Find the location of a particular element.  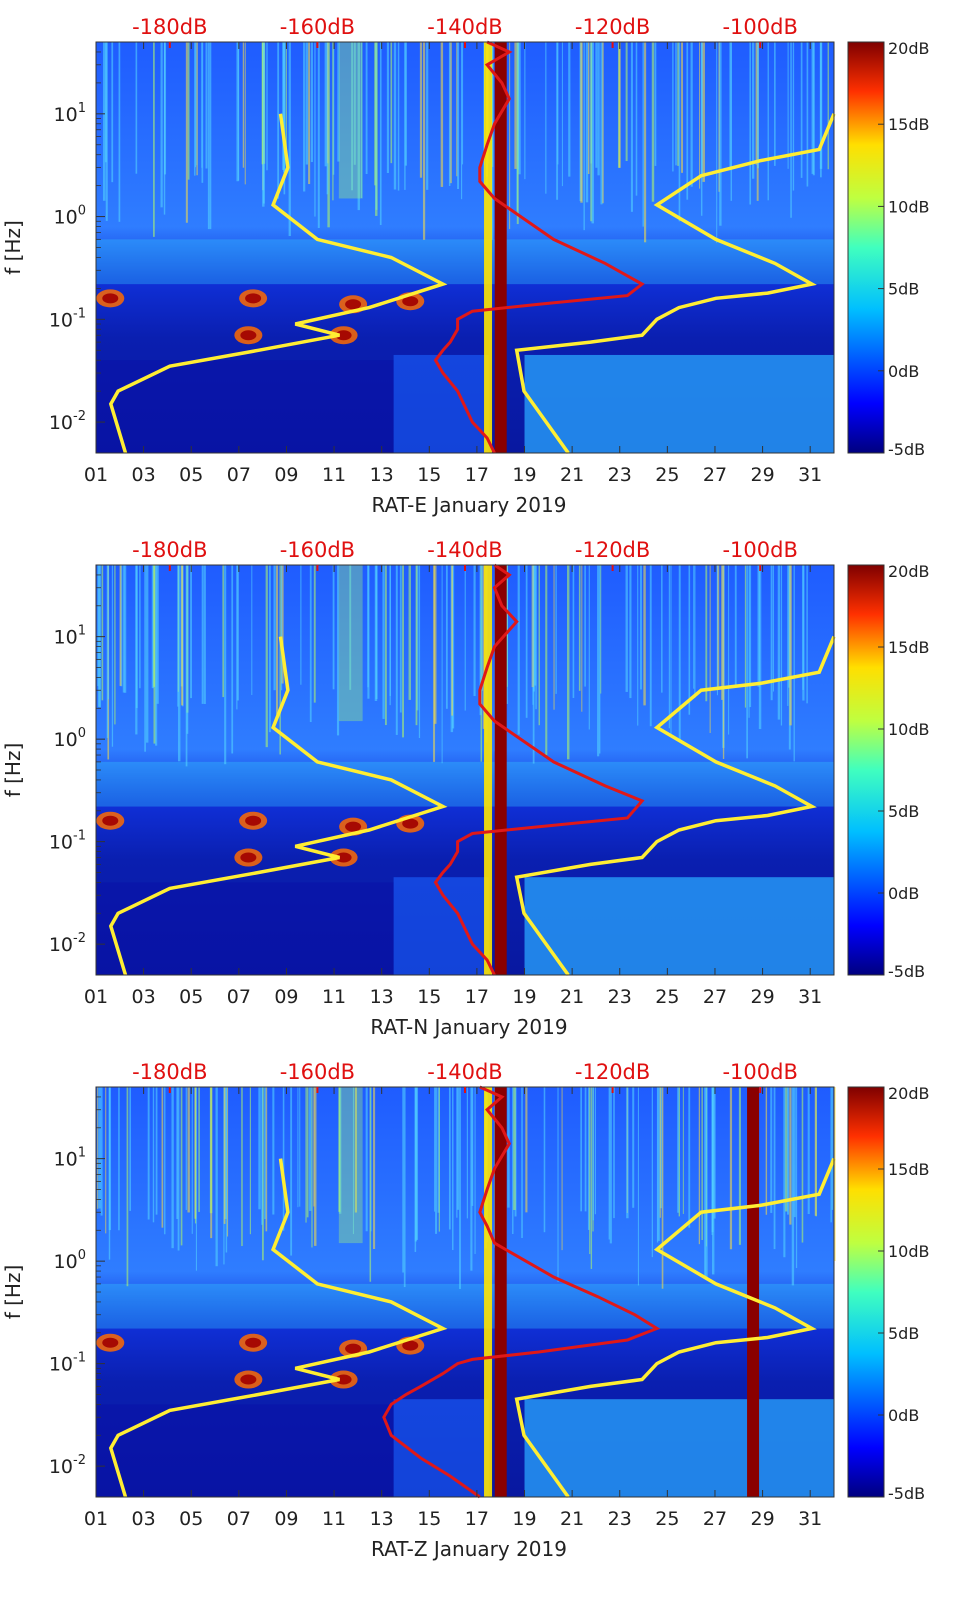

low-frequency-band is located at coordinates (679, 1448).